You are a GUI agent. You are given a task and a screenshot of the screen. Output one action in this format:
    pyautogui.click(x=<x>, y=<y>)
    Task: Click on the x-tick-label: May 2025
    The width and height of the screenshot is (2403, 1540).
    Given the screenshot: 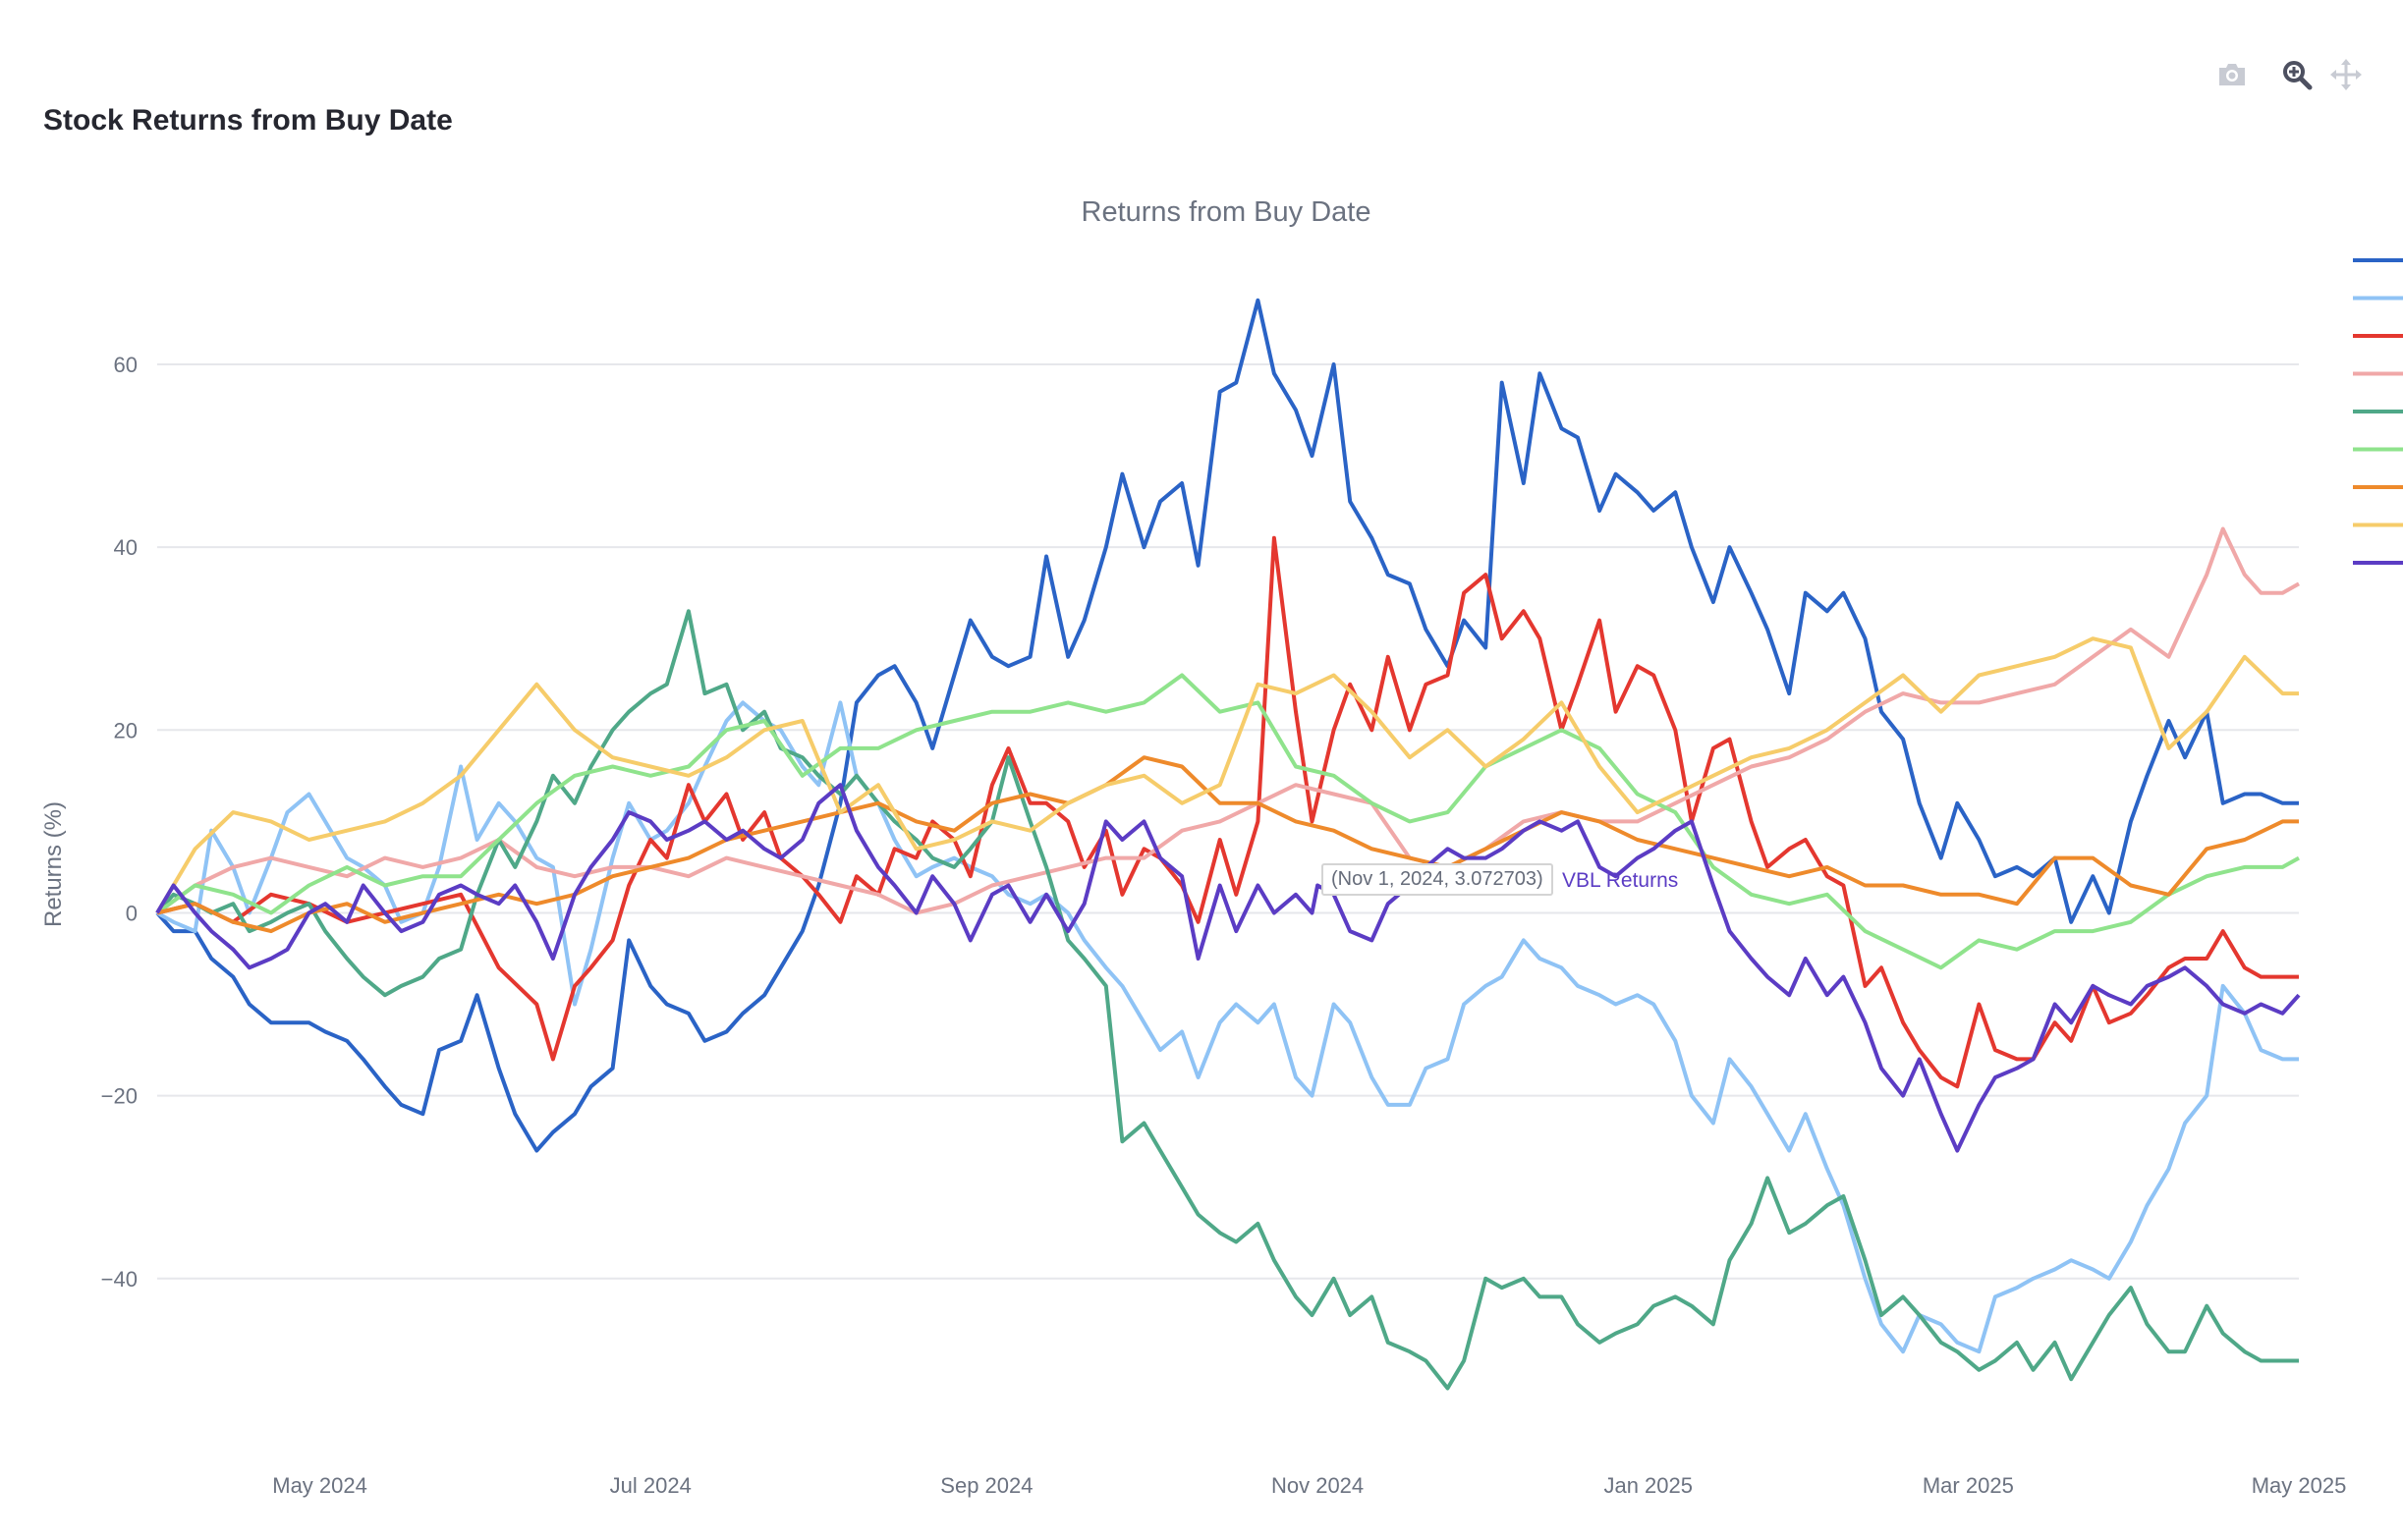 What is the action you would take?
    pyautogui.click(x=2299, y=1485)
    